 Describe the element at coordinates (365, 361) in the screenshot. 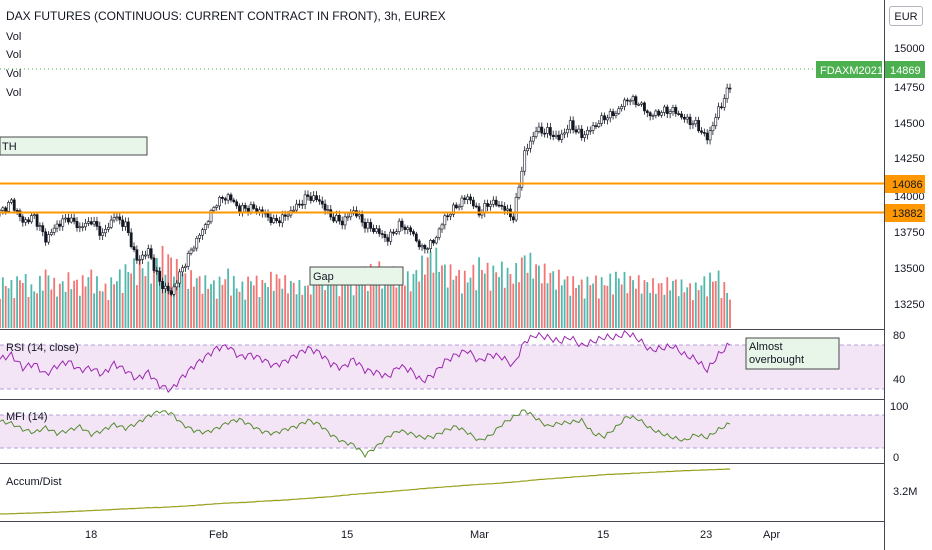

I see `rsi-line` at that location.